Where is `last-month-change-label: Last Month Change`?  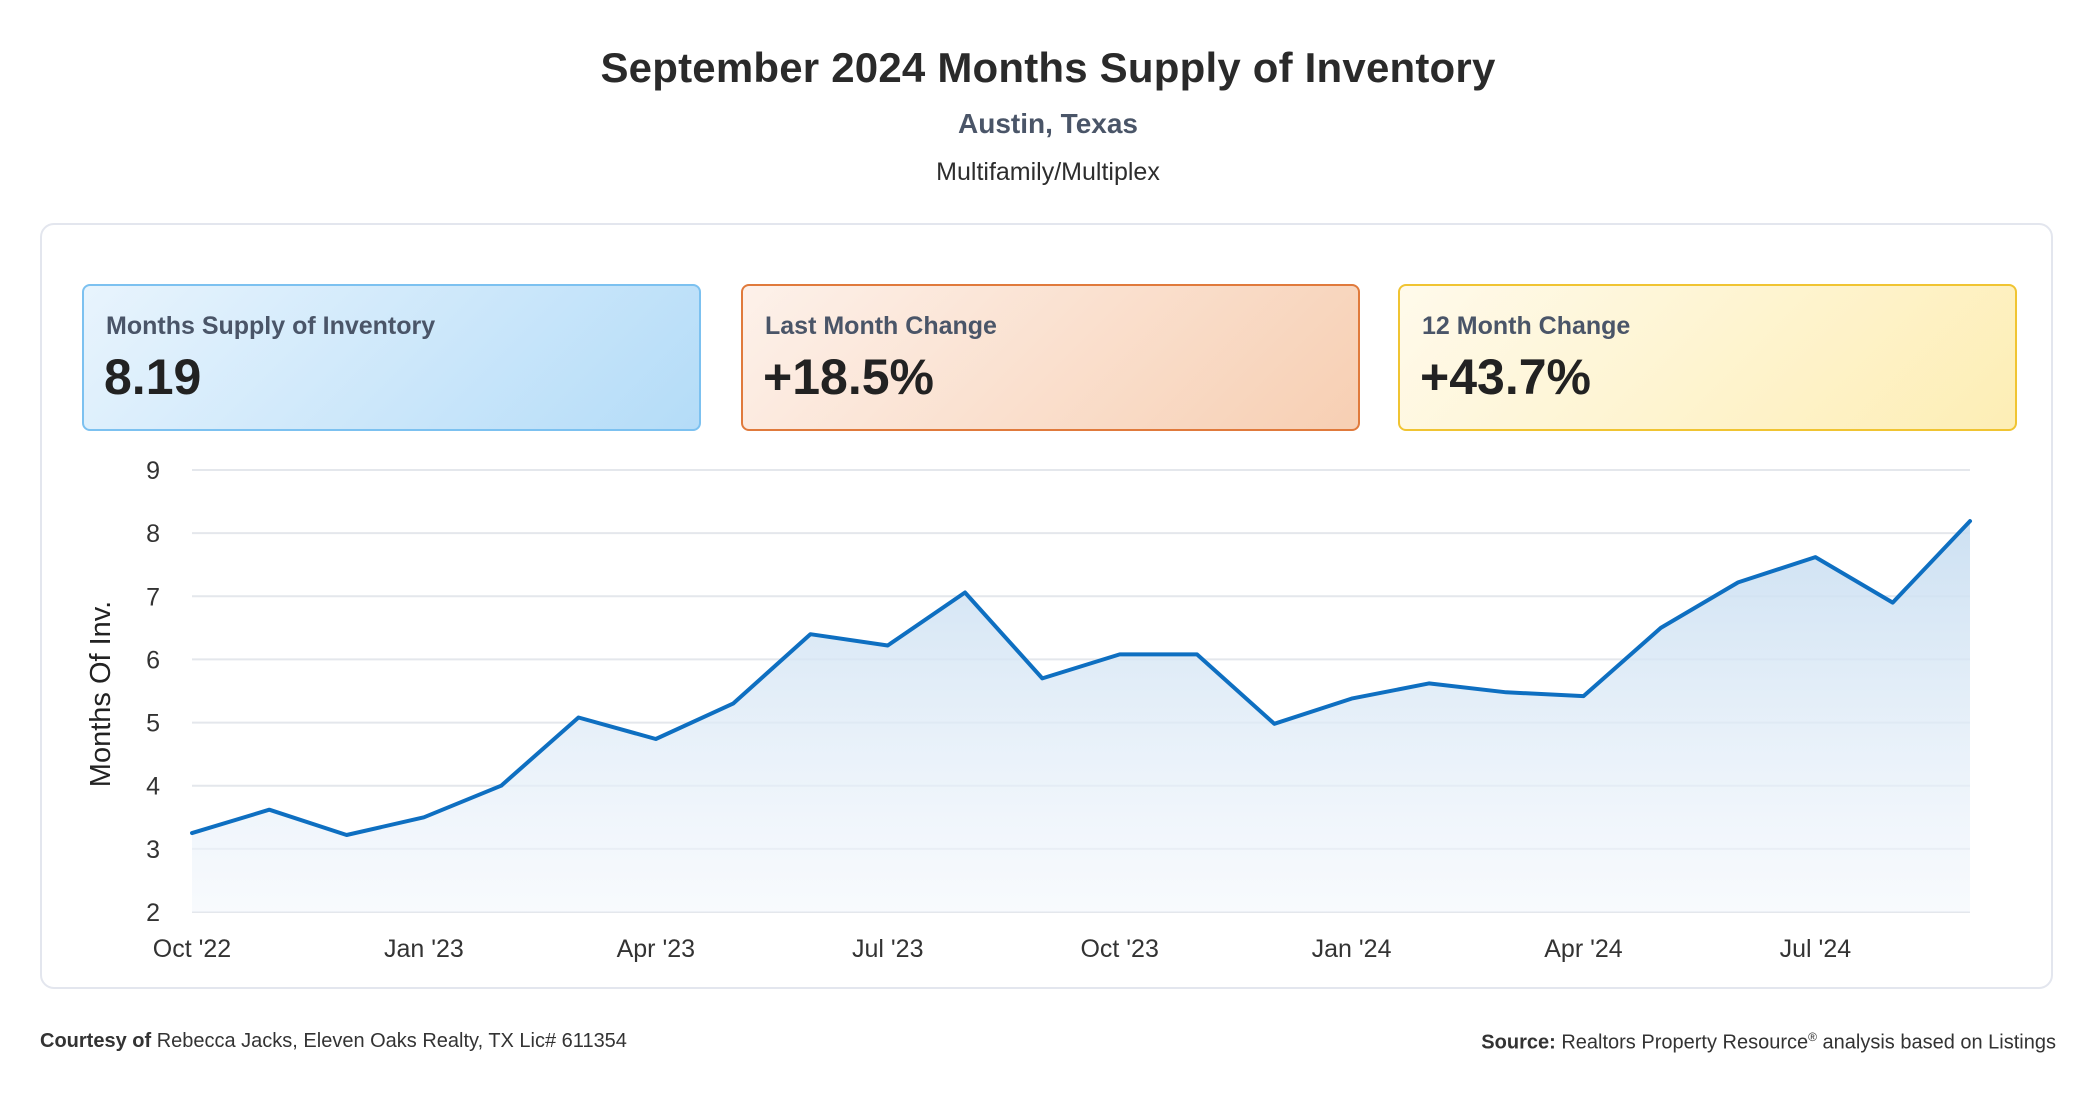
last-month-change-label: Last Month Change is located at coordinates (881, 326).